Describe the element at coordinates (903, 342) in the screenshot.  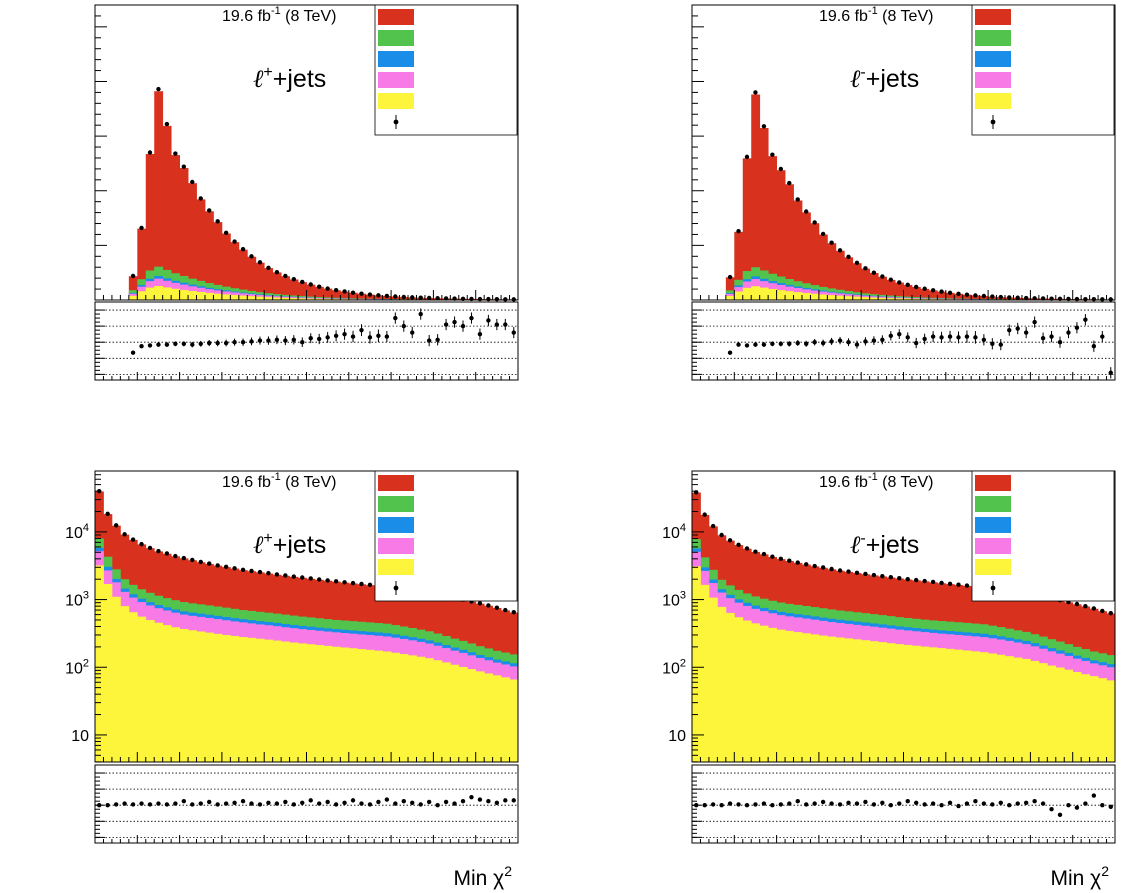
I see `ratio-axis` at that location.